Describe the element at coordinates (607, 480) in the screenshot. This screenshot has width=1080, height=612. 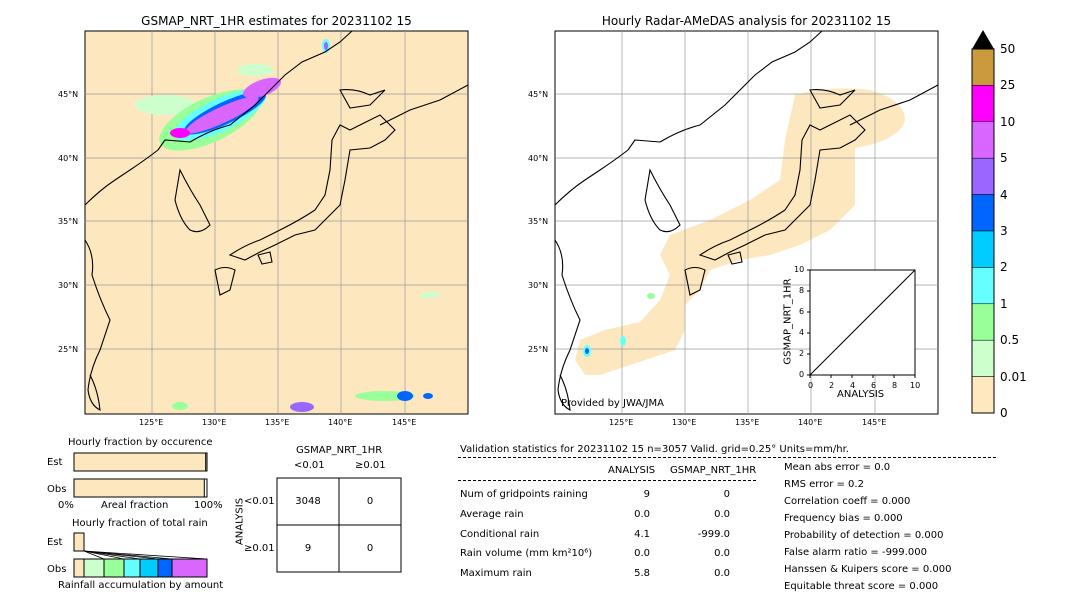
I see `validation-table-divider` at that location.